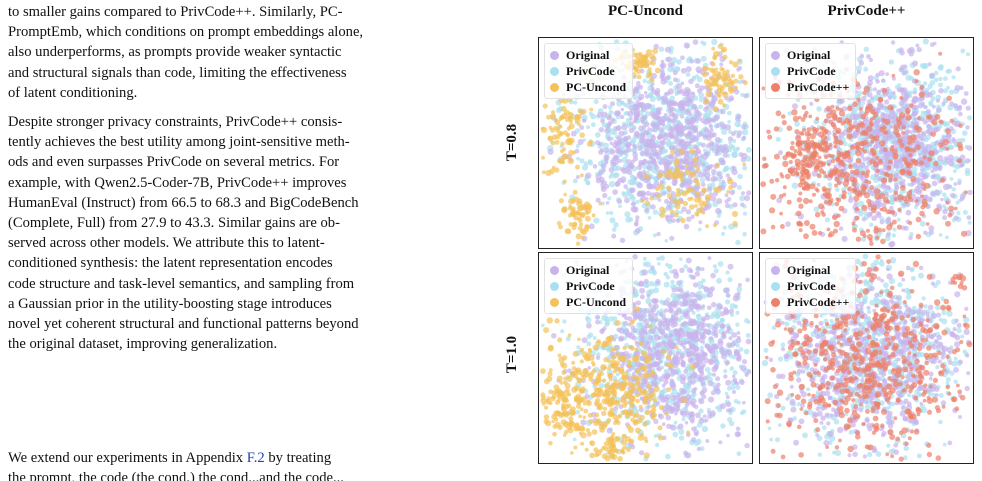  I want to click on text-line: We extend our experiments in Appendix, so click(127, 458).